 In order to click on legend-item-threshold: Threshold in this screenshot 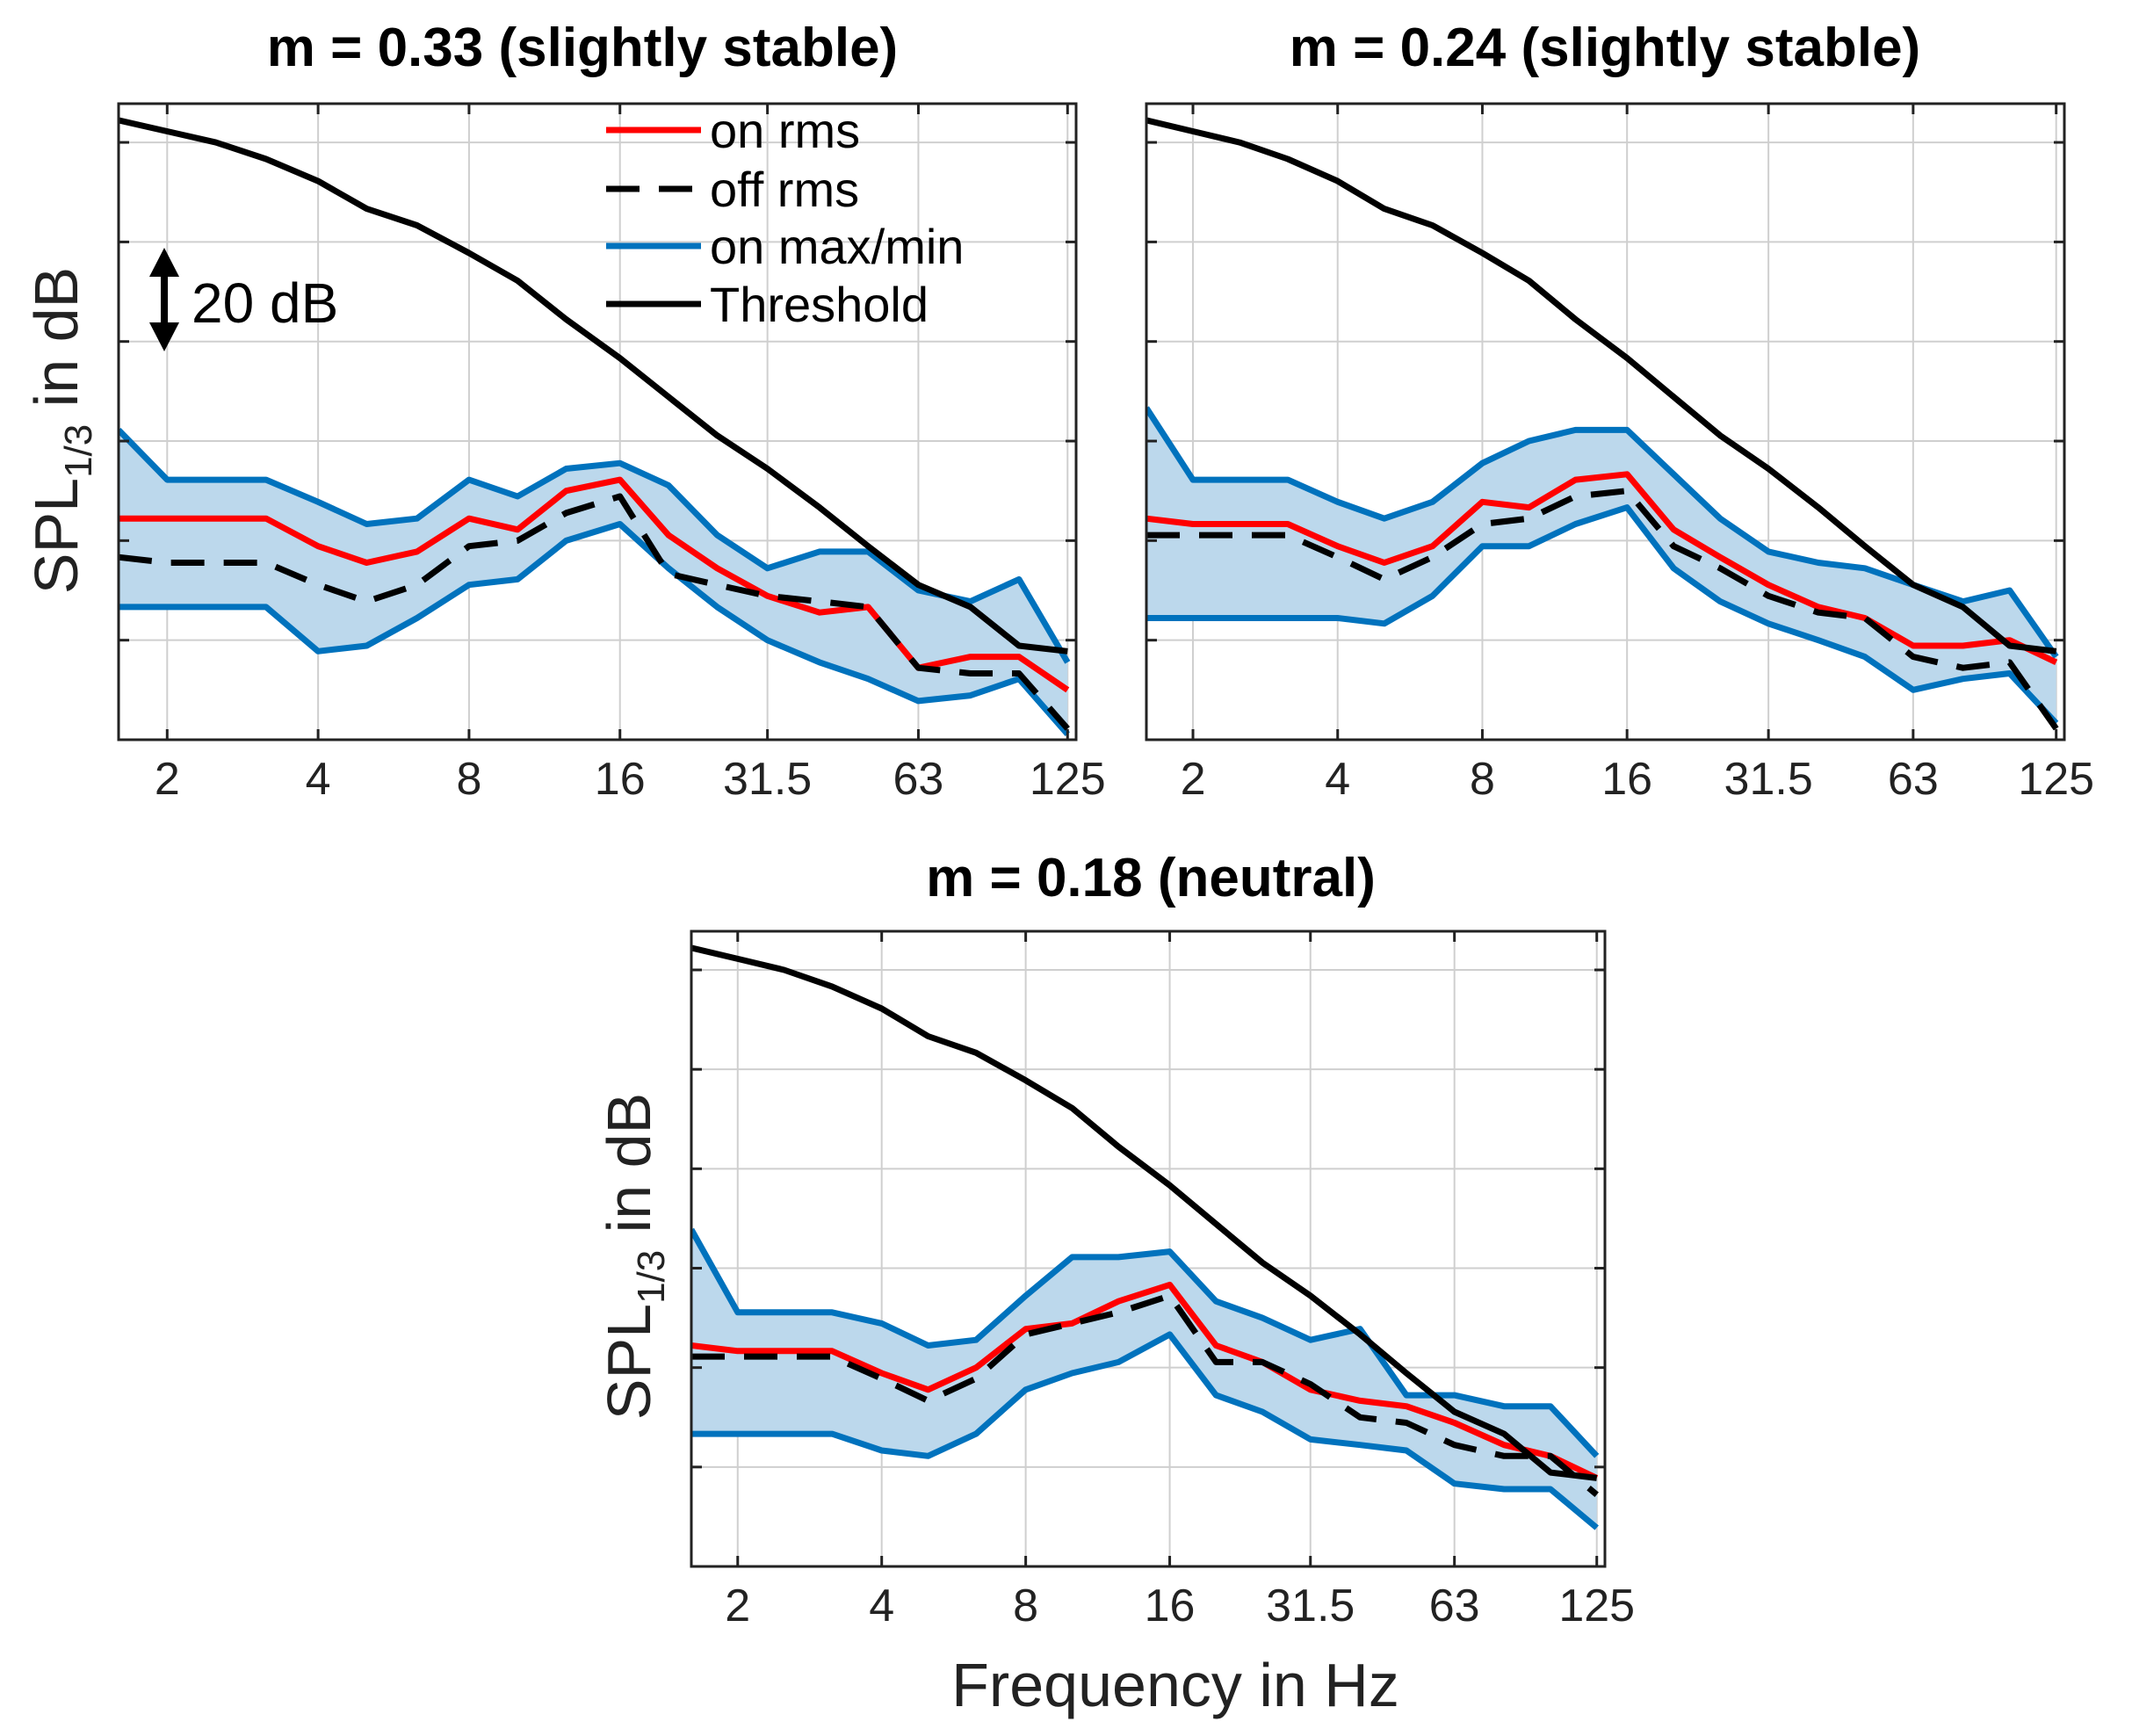, I will do `click(768, 304)`.